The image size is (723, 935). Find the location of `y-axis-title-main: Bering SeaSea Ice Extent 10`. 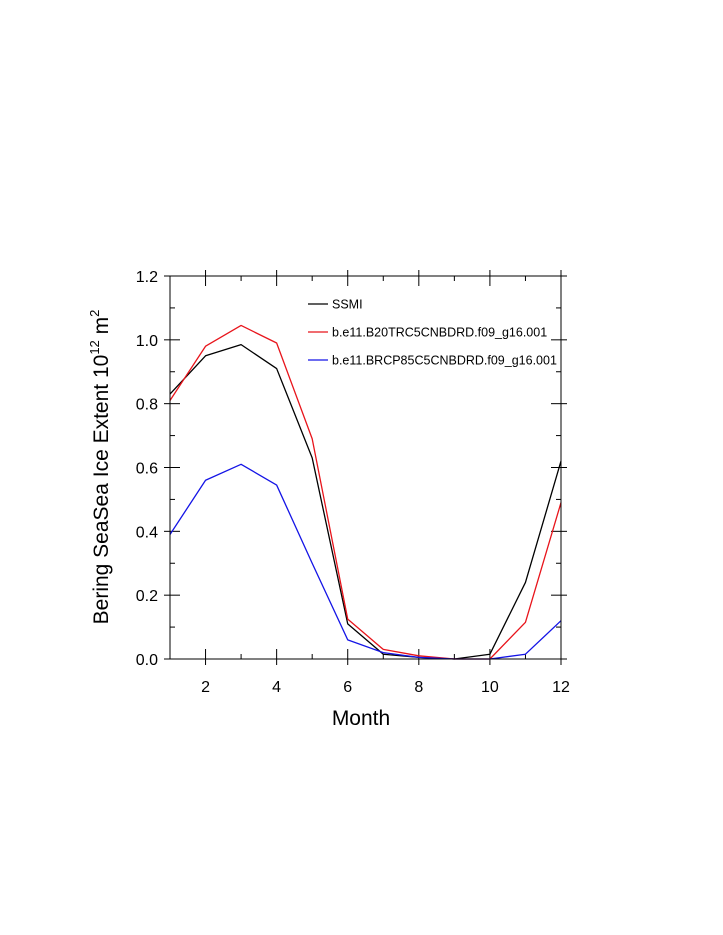

y-axis-title-main: Bering SeaSea Ice Extent 10 is located at coordinates (101, 490).